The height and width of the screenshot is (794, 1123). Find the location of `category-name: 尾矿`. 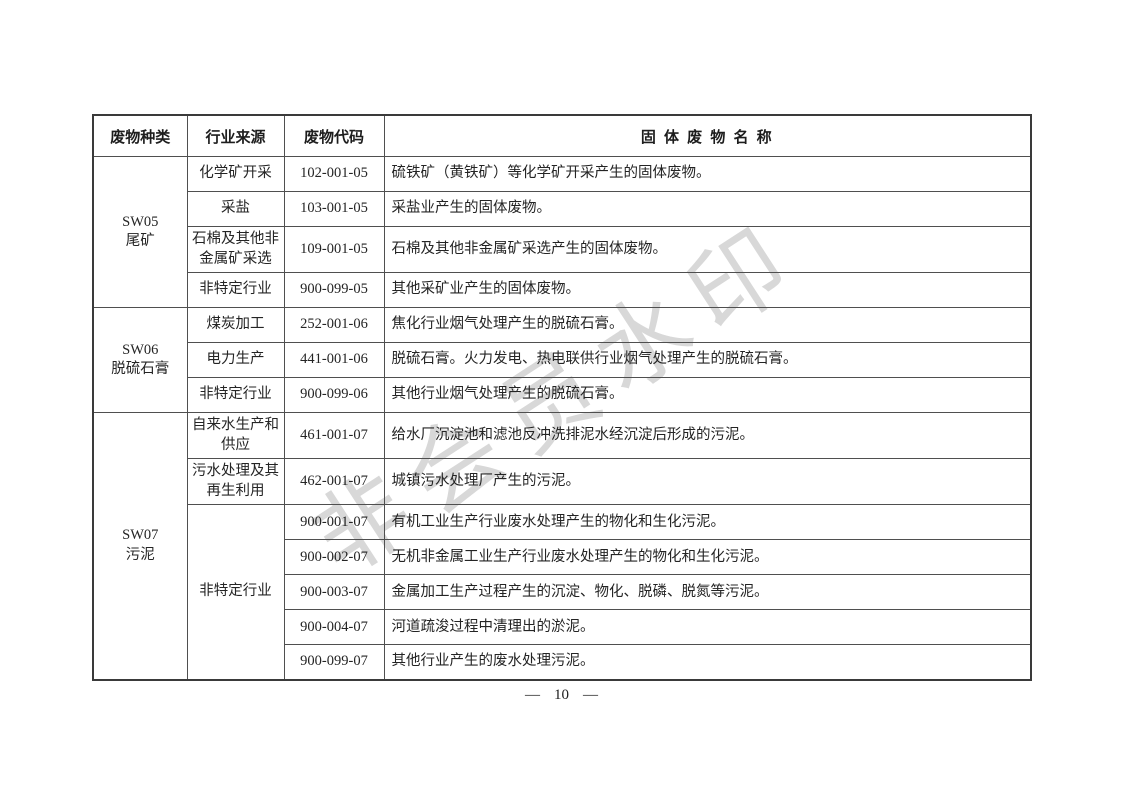

category-name: 尾矿 is located at coordinates (140, 241).